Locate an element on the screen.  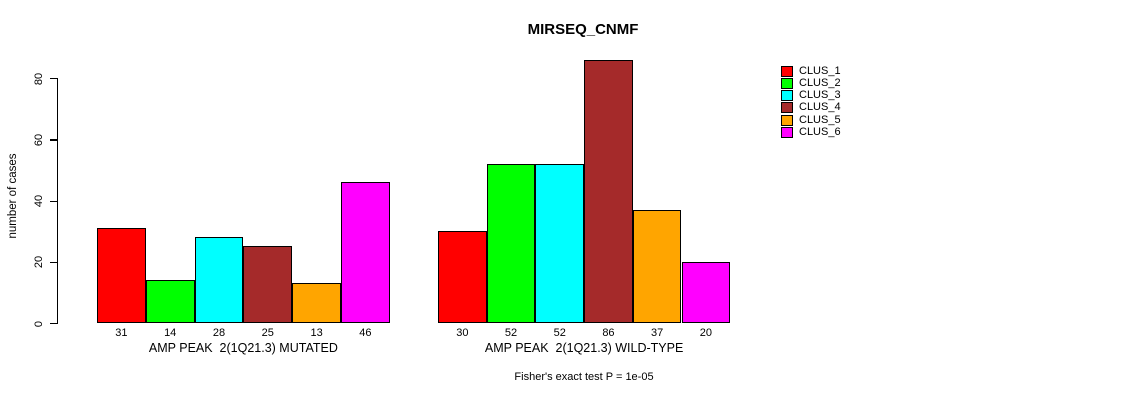
legend-label-clus_4: CLUS_4 is located at coordinates (820, 107).